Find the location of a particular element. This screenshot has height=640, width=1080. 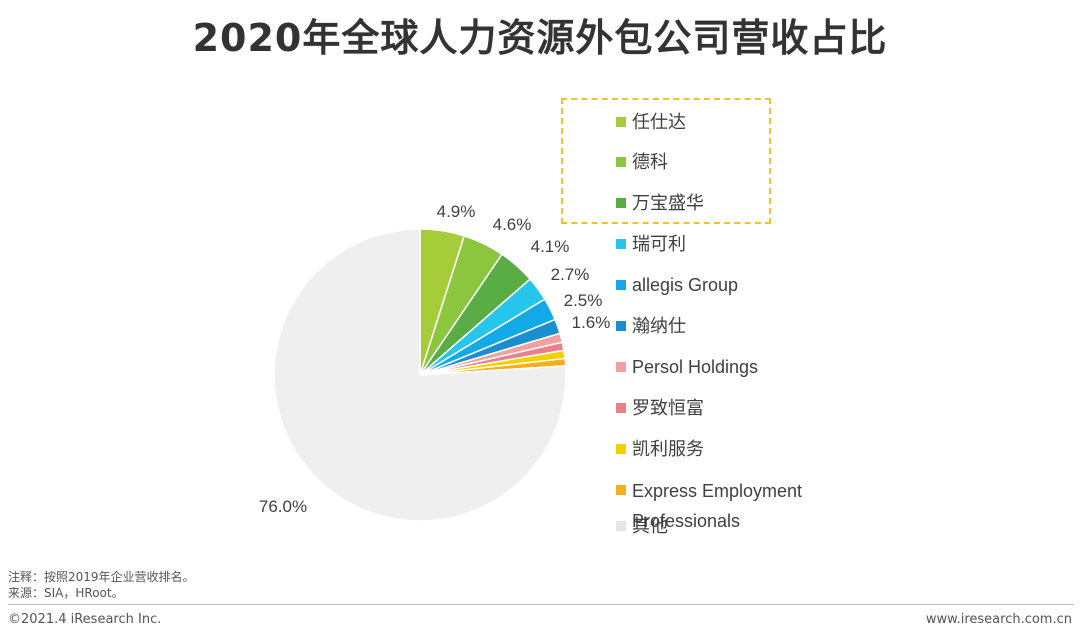

legend-label: 德科 is located at coordinates (650, 162).